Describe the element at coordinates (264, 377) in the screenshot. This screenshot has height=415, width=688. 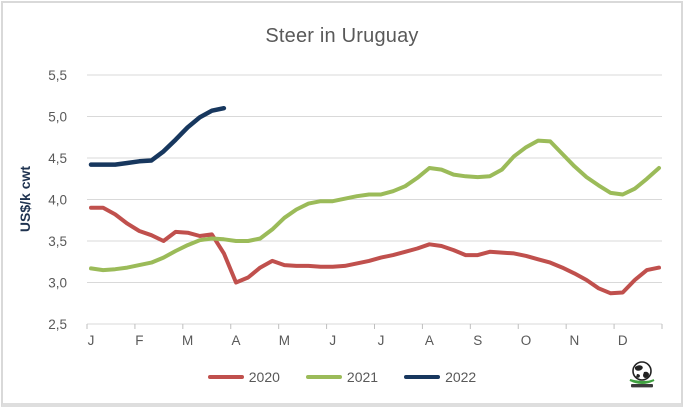
I see `legend-label-2020: 2020` at that location.